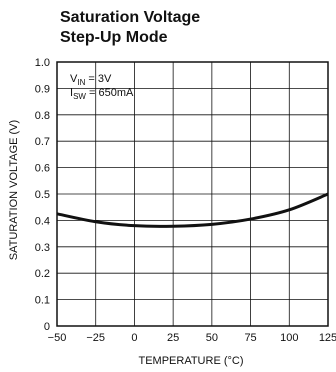 The width and height of the screenshot is (336, 372). Describe the element at coordinates (130, 17) in the screenshot. I see `chart-title-line1: Saturation Voltage` at that location.